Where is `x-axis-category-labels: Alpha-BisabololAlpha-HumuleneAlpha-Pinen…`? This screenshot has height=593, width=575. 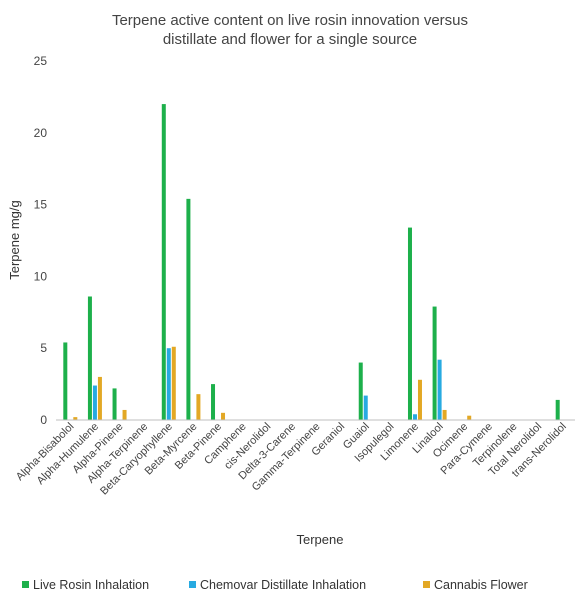 x-axis-category-labels: Alpha-BisabololAlpha-HumuleneAlpha-Pinen… is located at coordinates (291, 459).